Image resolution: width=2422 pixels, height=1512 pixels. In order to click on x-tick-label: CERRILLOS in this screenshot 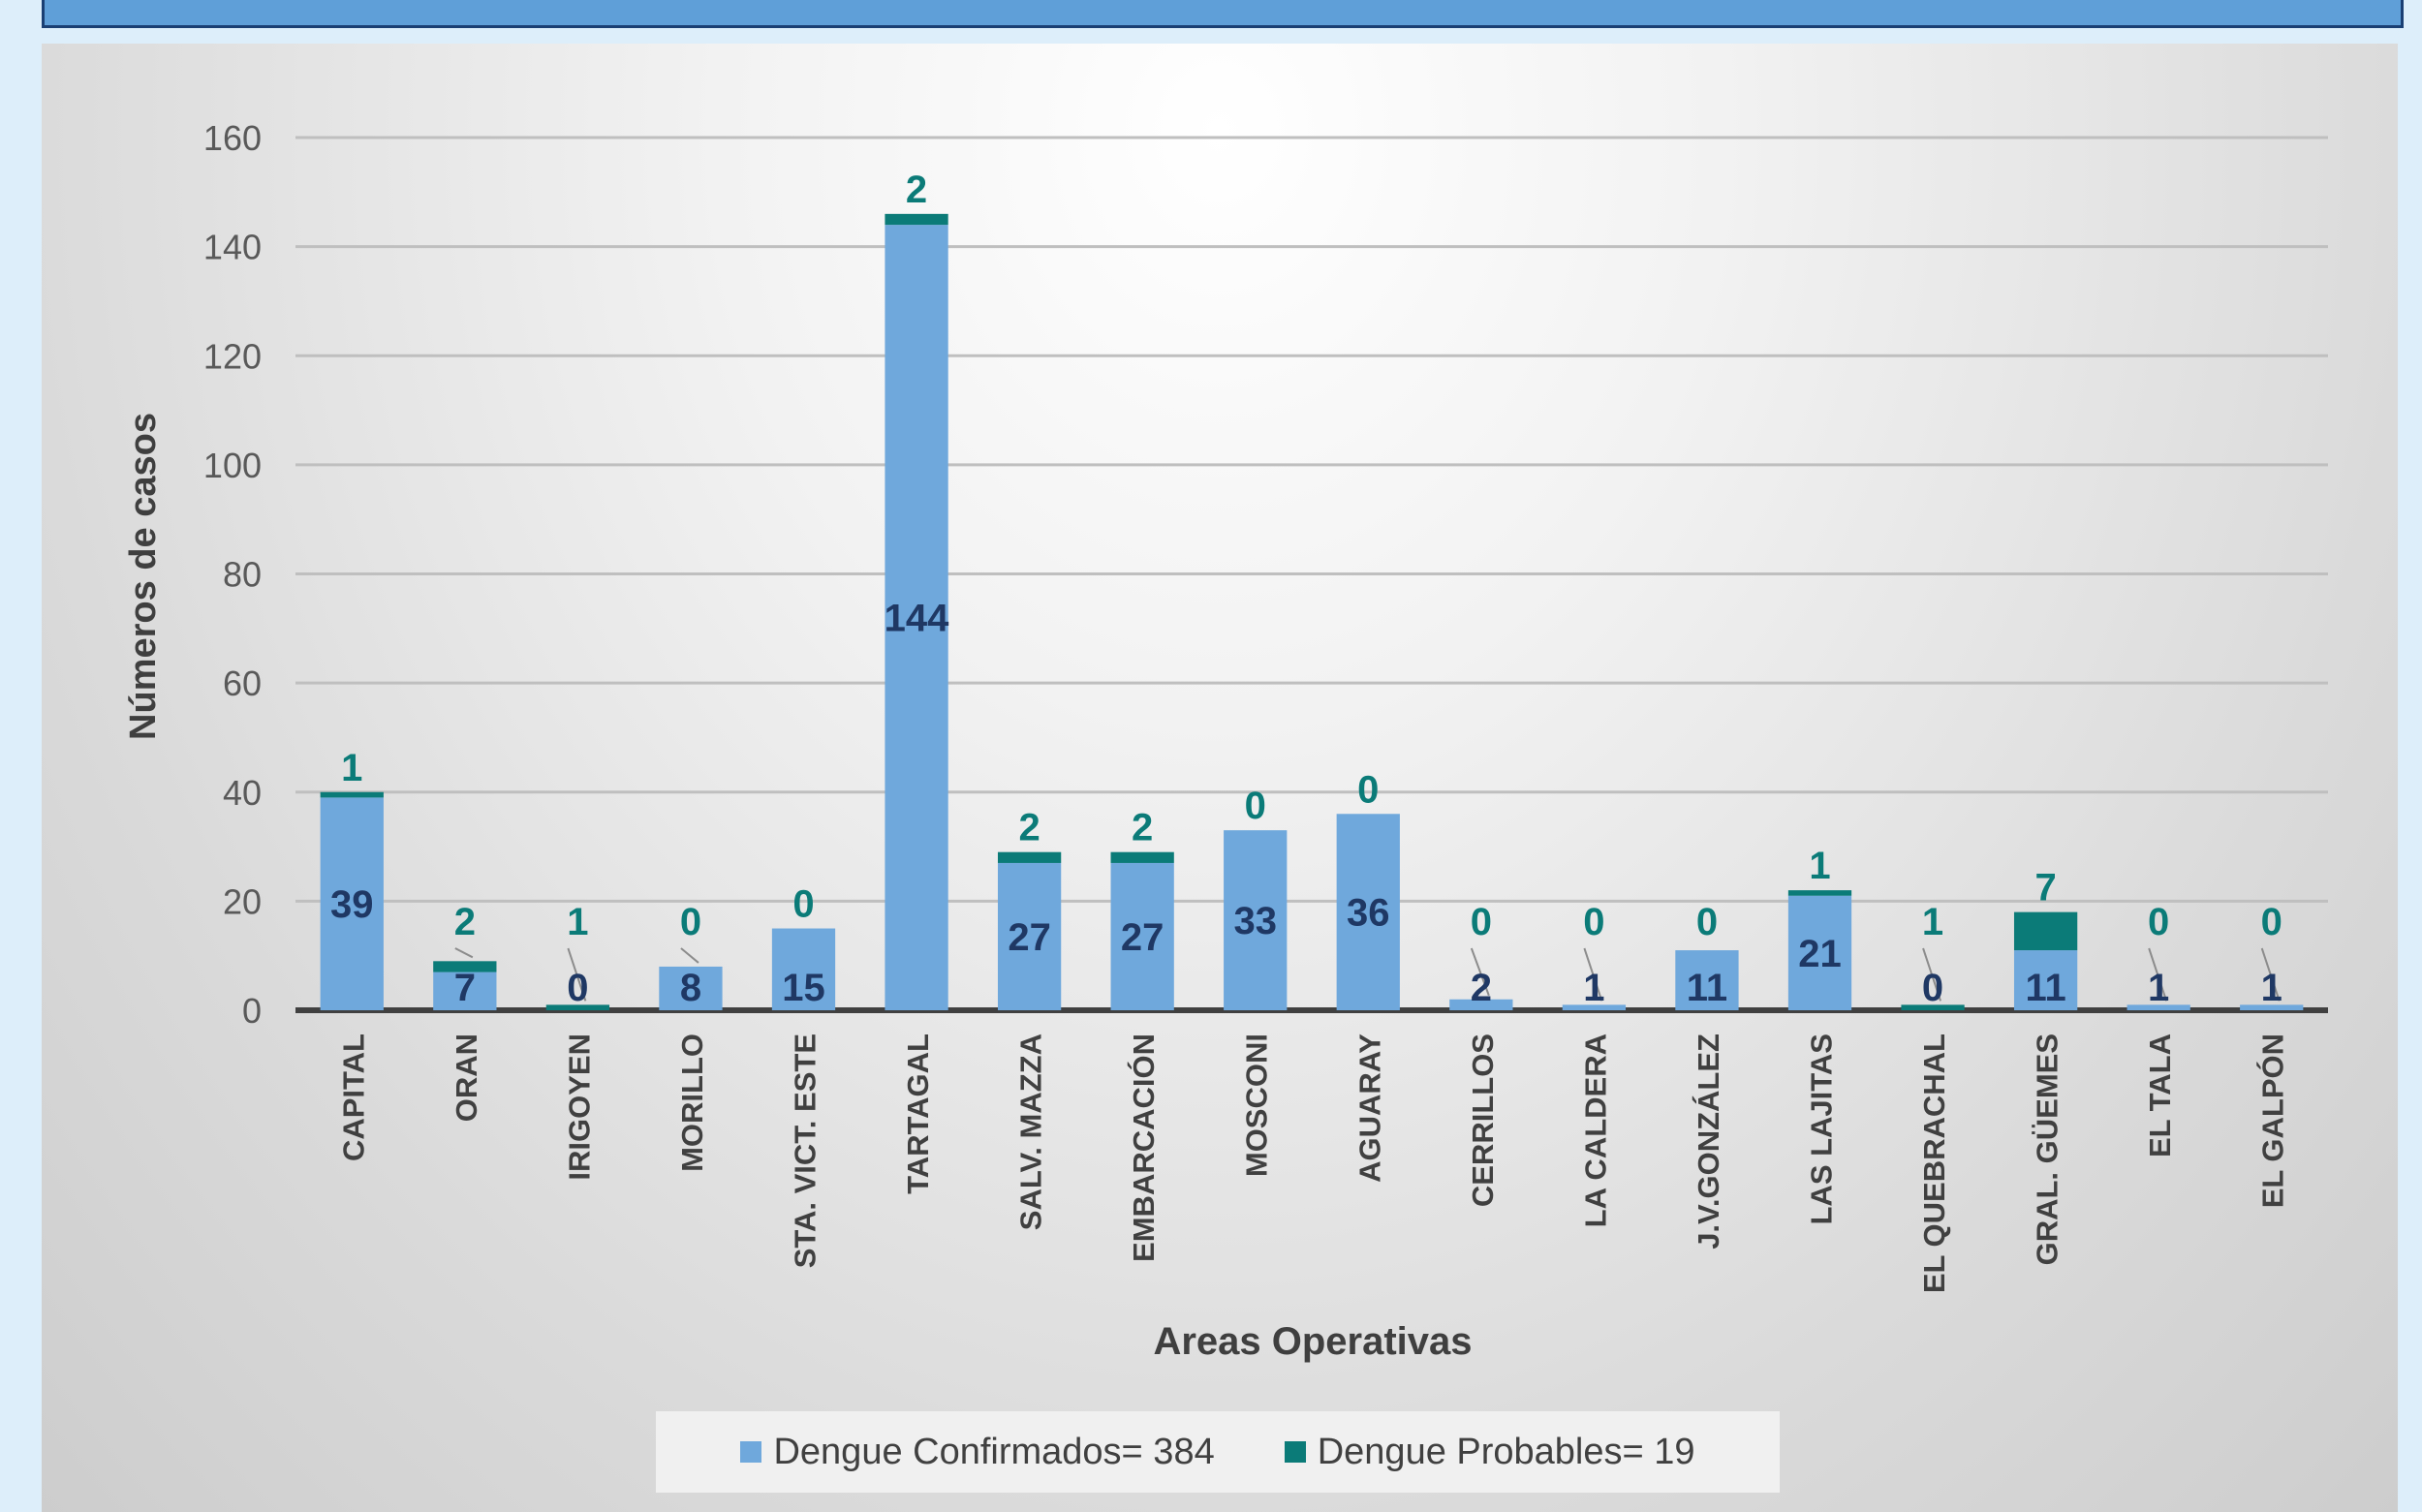, I will do `click(1483, 1120)`.